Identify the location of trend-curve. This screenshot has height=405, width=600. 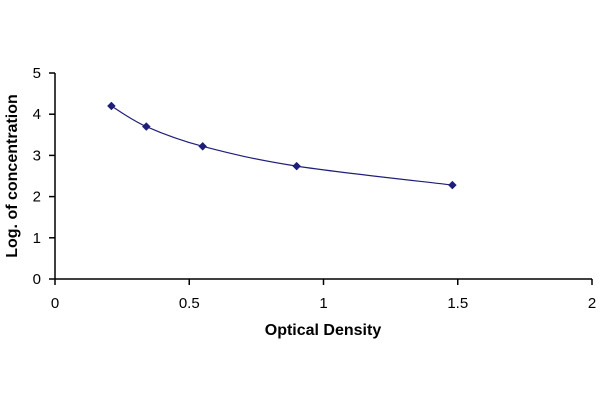
(282, 145).